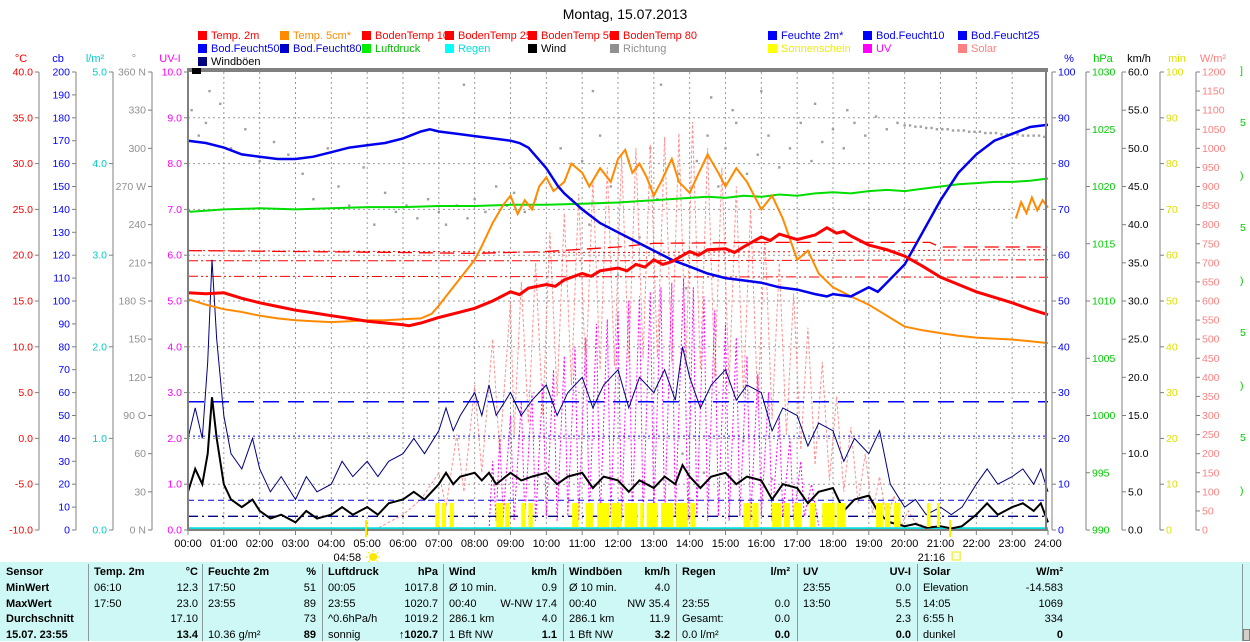 The image size is (1250, 642). What do you see at coordinates (1172, 210) in the screenshot?
I see `axis-tick-label: 70` at bounding box center [1172, 210].